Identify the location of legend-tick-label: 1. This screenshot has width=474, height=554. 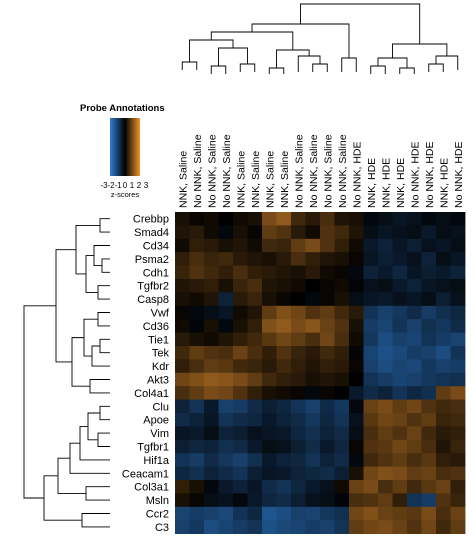
(132, 185).